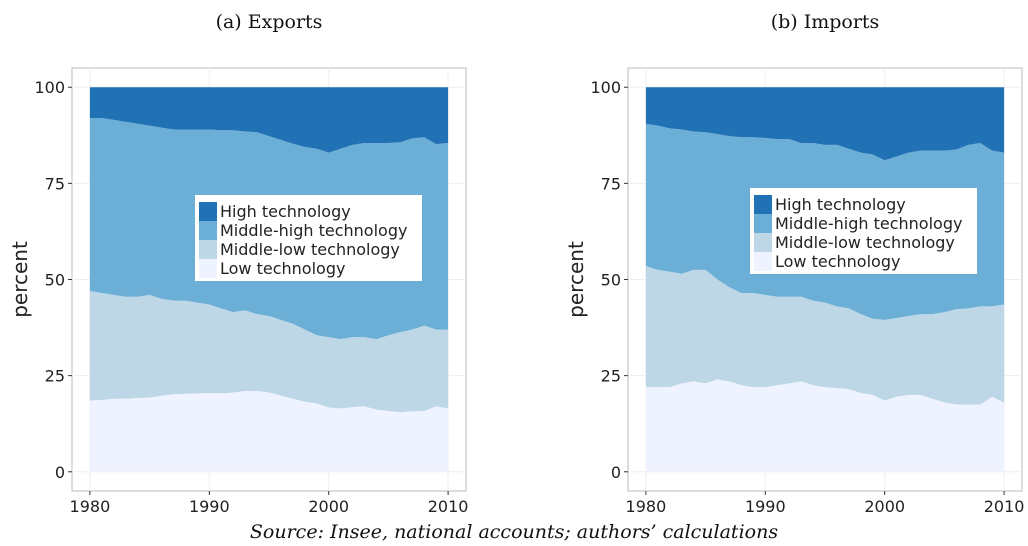 This screenshot has height=546, width=1028. What do you see at coordinates (269, 22) in the screenshot?
I see `chart-title: (a) Exports` at bounding box center [269, 22].